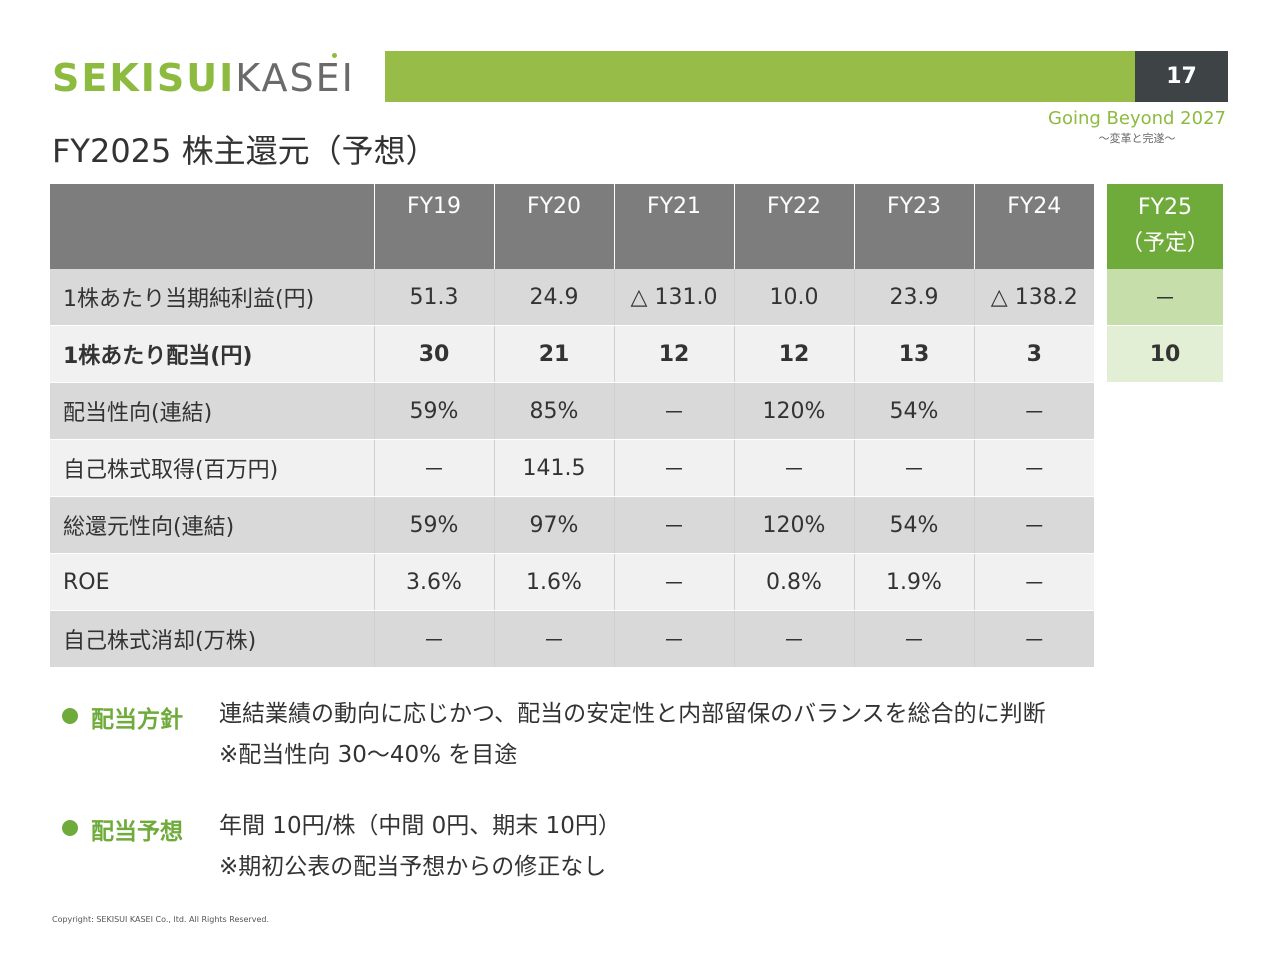 The height and width of the screenshot is (960, 1280). What do you see at coordinates (1034, 226) in the screenshot?
I see `column-header: FY24` at bounding box center [1034, 226].